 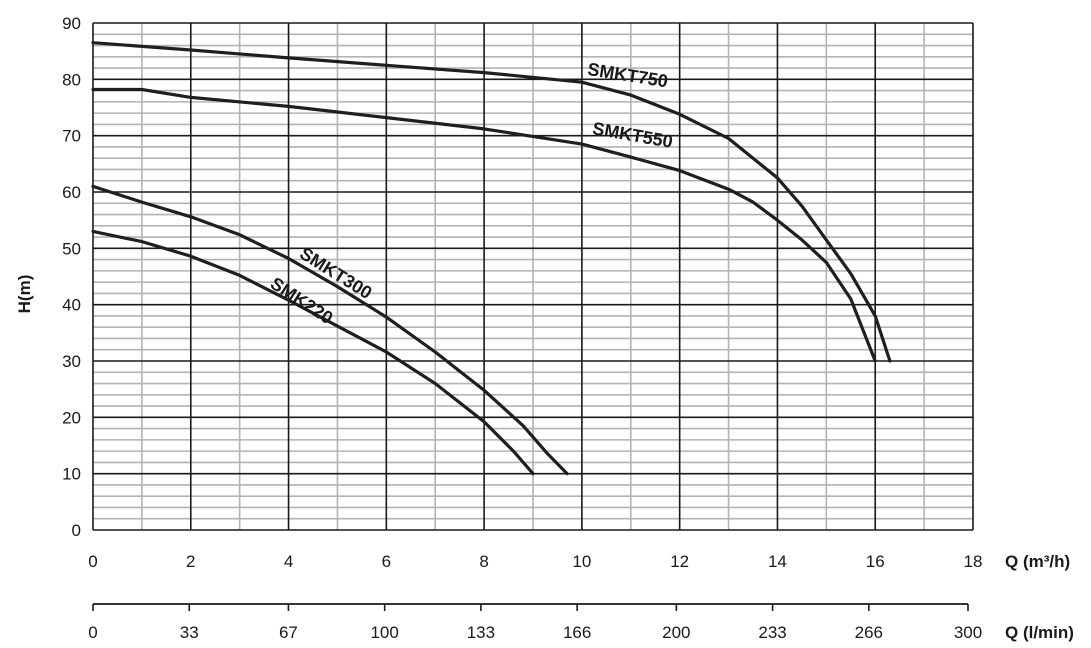 I want to click on secondary-x-tick-label: 67, so click(x=288, y=632).